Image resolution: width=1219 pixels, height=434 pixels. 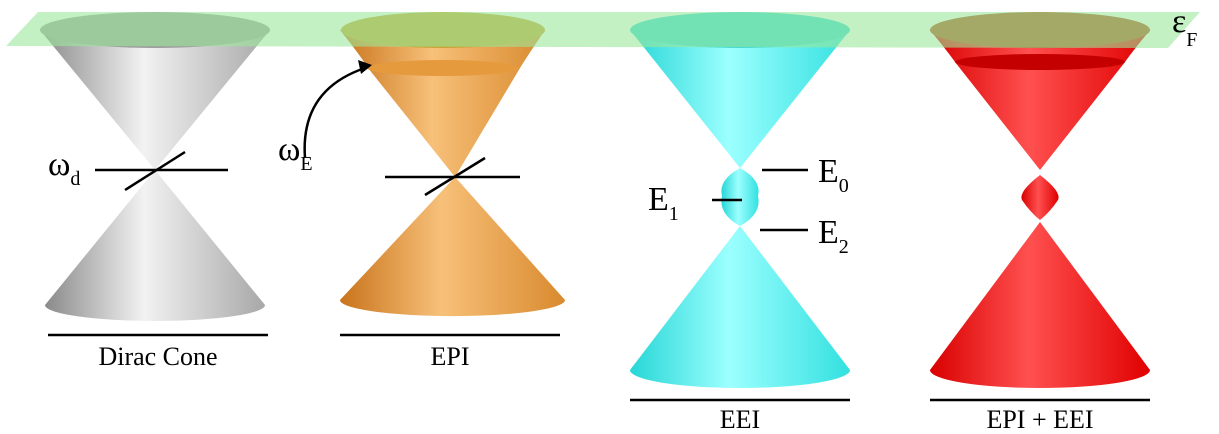 I want to click on caption: EEI, so click(x=740, y=419).